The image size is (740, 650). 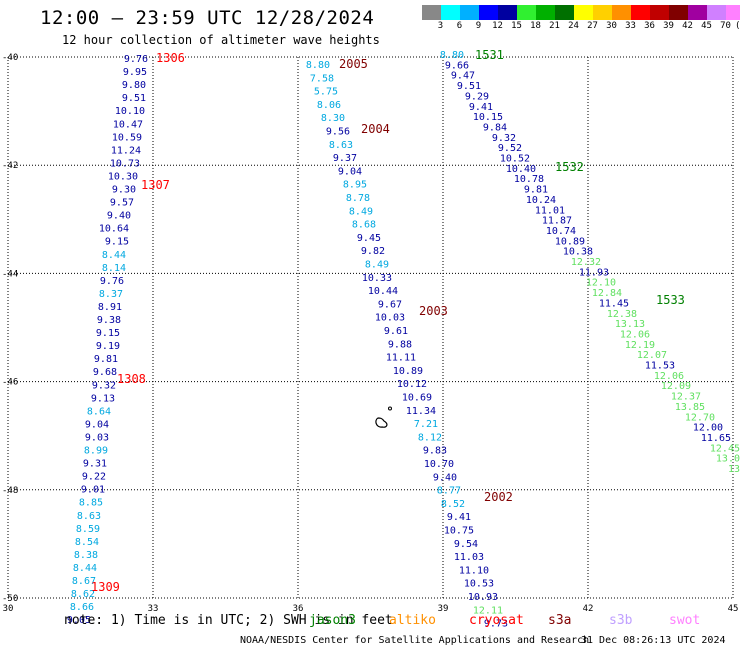 I want to click on wave-height-value: 9.45, so click(x=369, y=238).